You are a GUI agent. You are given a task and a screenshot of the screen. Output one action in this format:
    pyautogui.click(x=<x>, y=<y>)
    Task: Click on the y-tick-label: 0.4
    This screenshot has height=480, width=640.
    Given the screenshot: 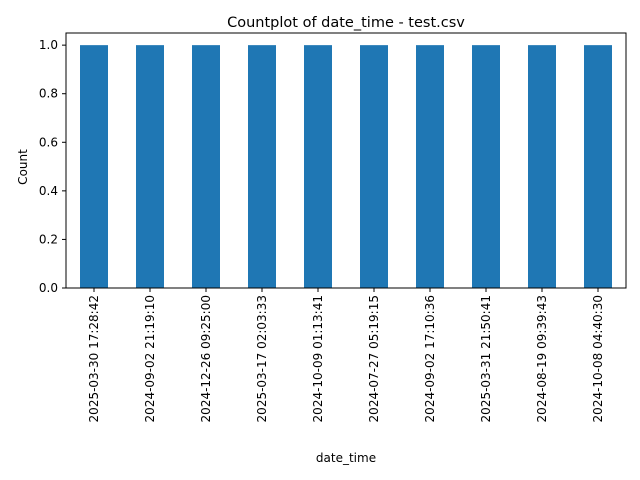 What is the action you would take?
    pyautogui.click(x=48, y=191)
    